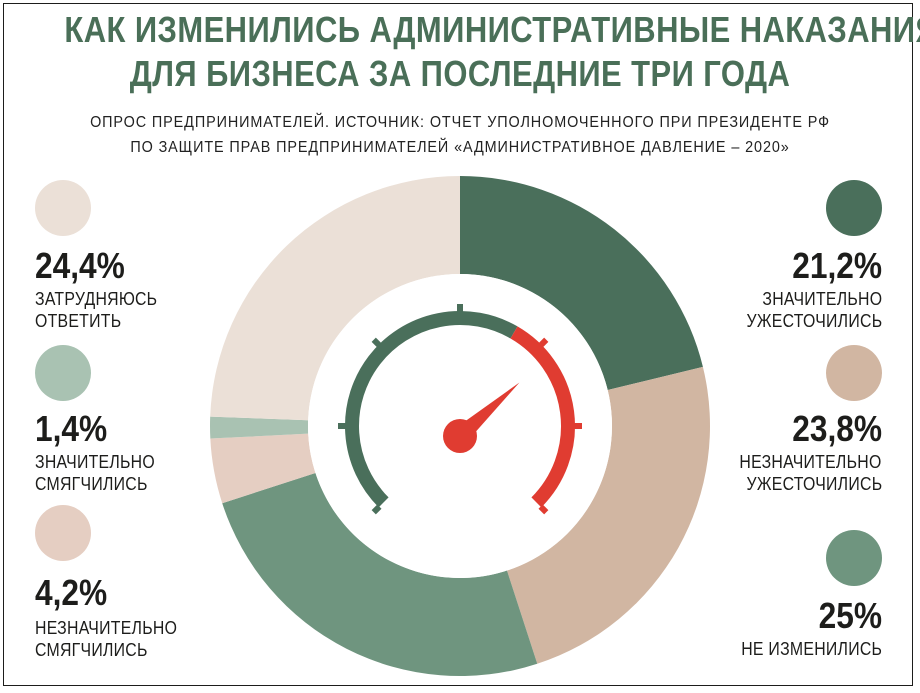  What do you see at coordinates (80, 265) in the screenshot?
I see `legend-percent: 24,4%` at bounding box center [80, 265].